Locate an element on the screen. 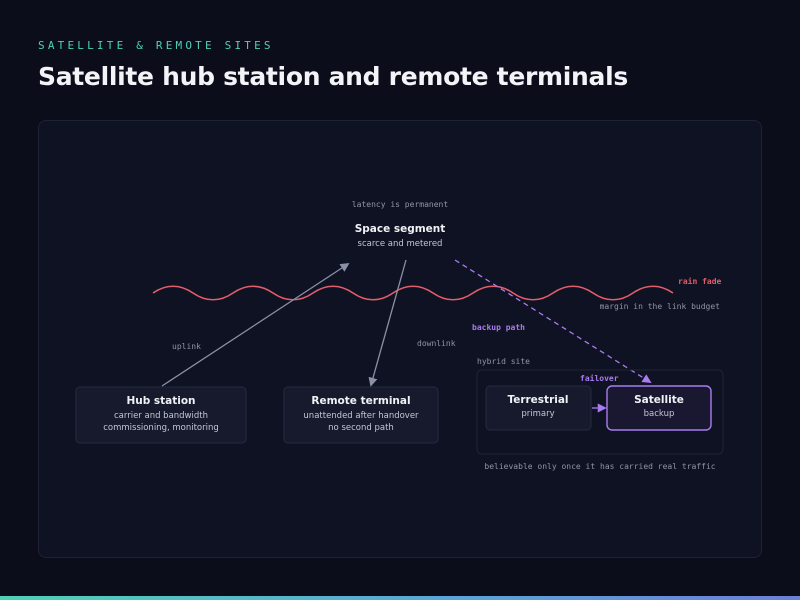 The height and width of the screenshot is (600, 800). uplink-arrow is located at coordinates (255, 325).